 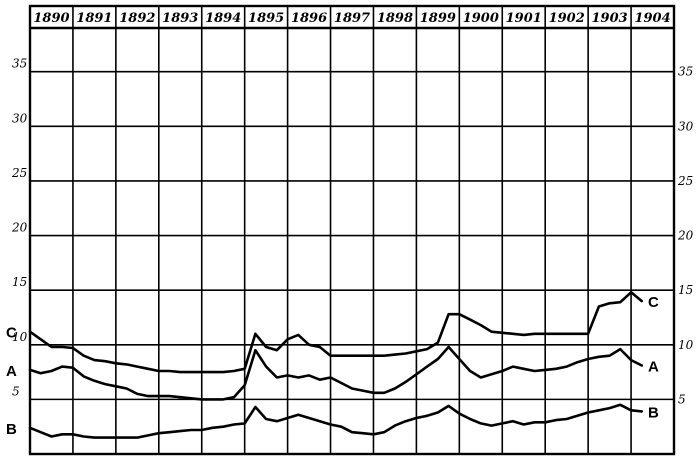 What do you see at coordinates (94, 18) in the screenshot?
I see `year-label: 1891` at bounding box center [94, 18].